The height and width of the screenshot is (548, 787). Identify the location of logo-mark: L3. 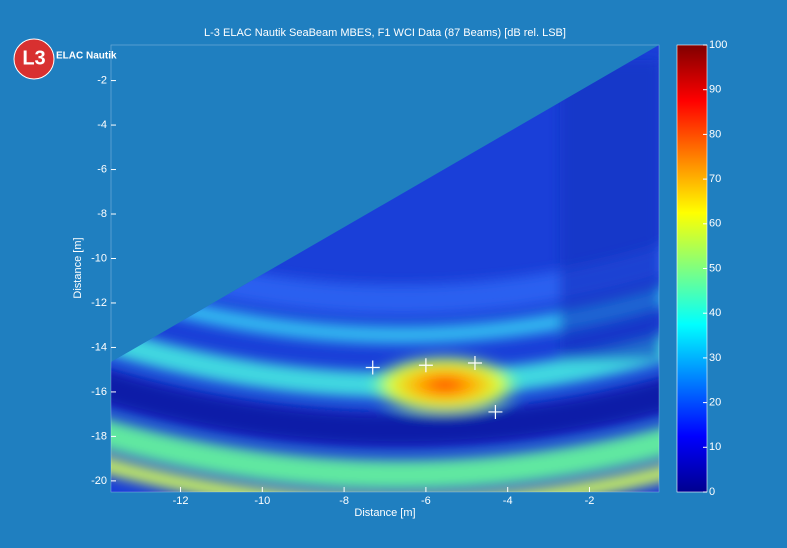
(33, 58).